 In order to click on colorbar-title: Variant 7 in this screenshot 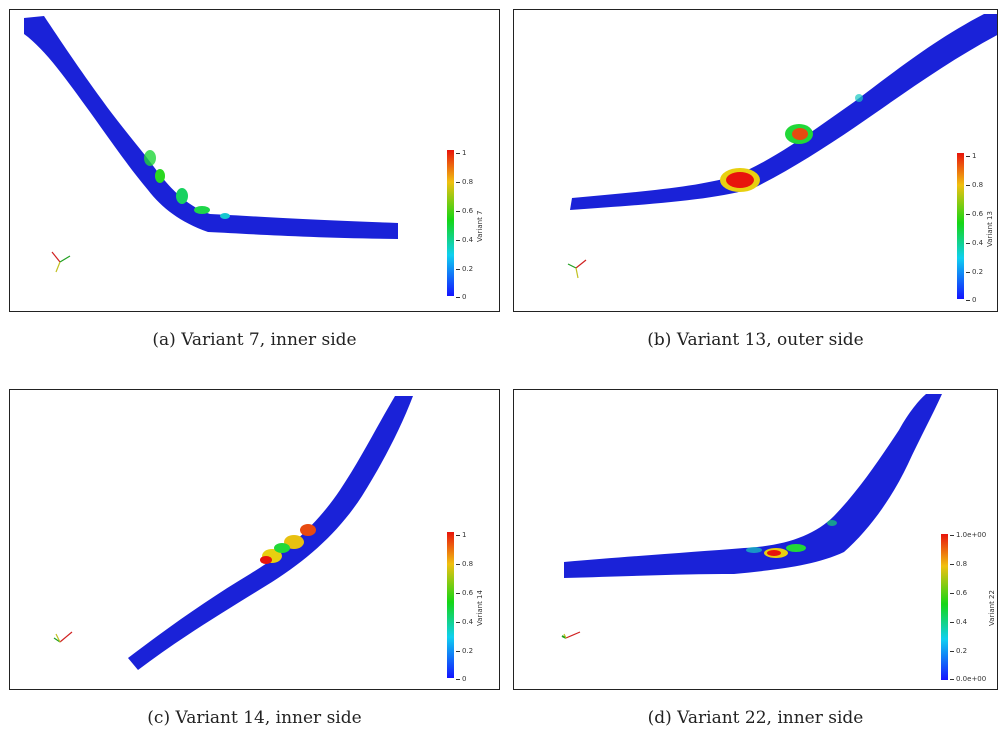, I will do `click(480, 226)`.